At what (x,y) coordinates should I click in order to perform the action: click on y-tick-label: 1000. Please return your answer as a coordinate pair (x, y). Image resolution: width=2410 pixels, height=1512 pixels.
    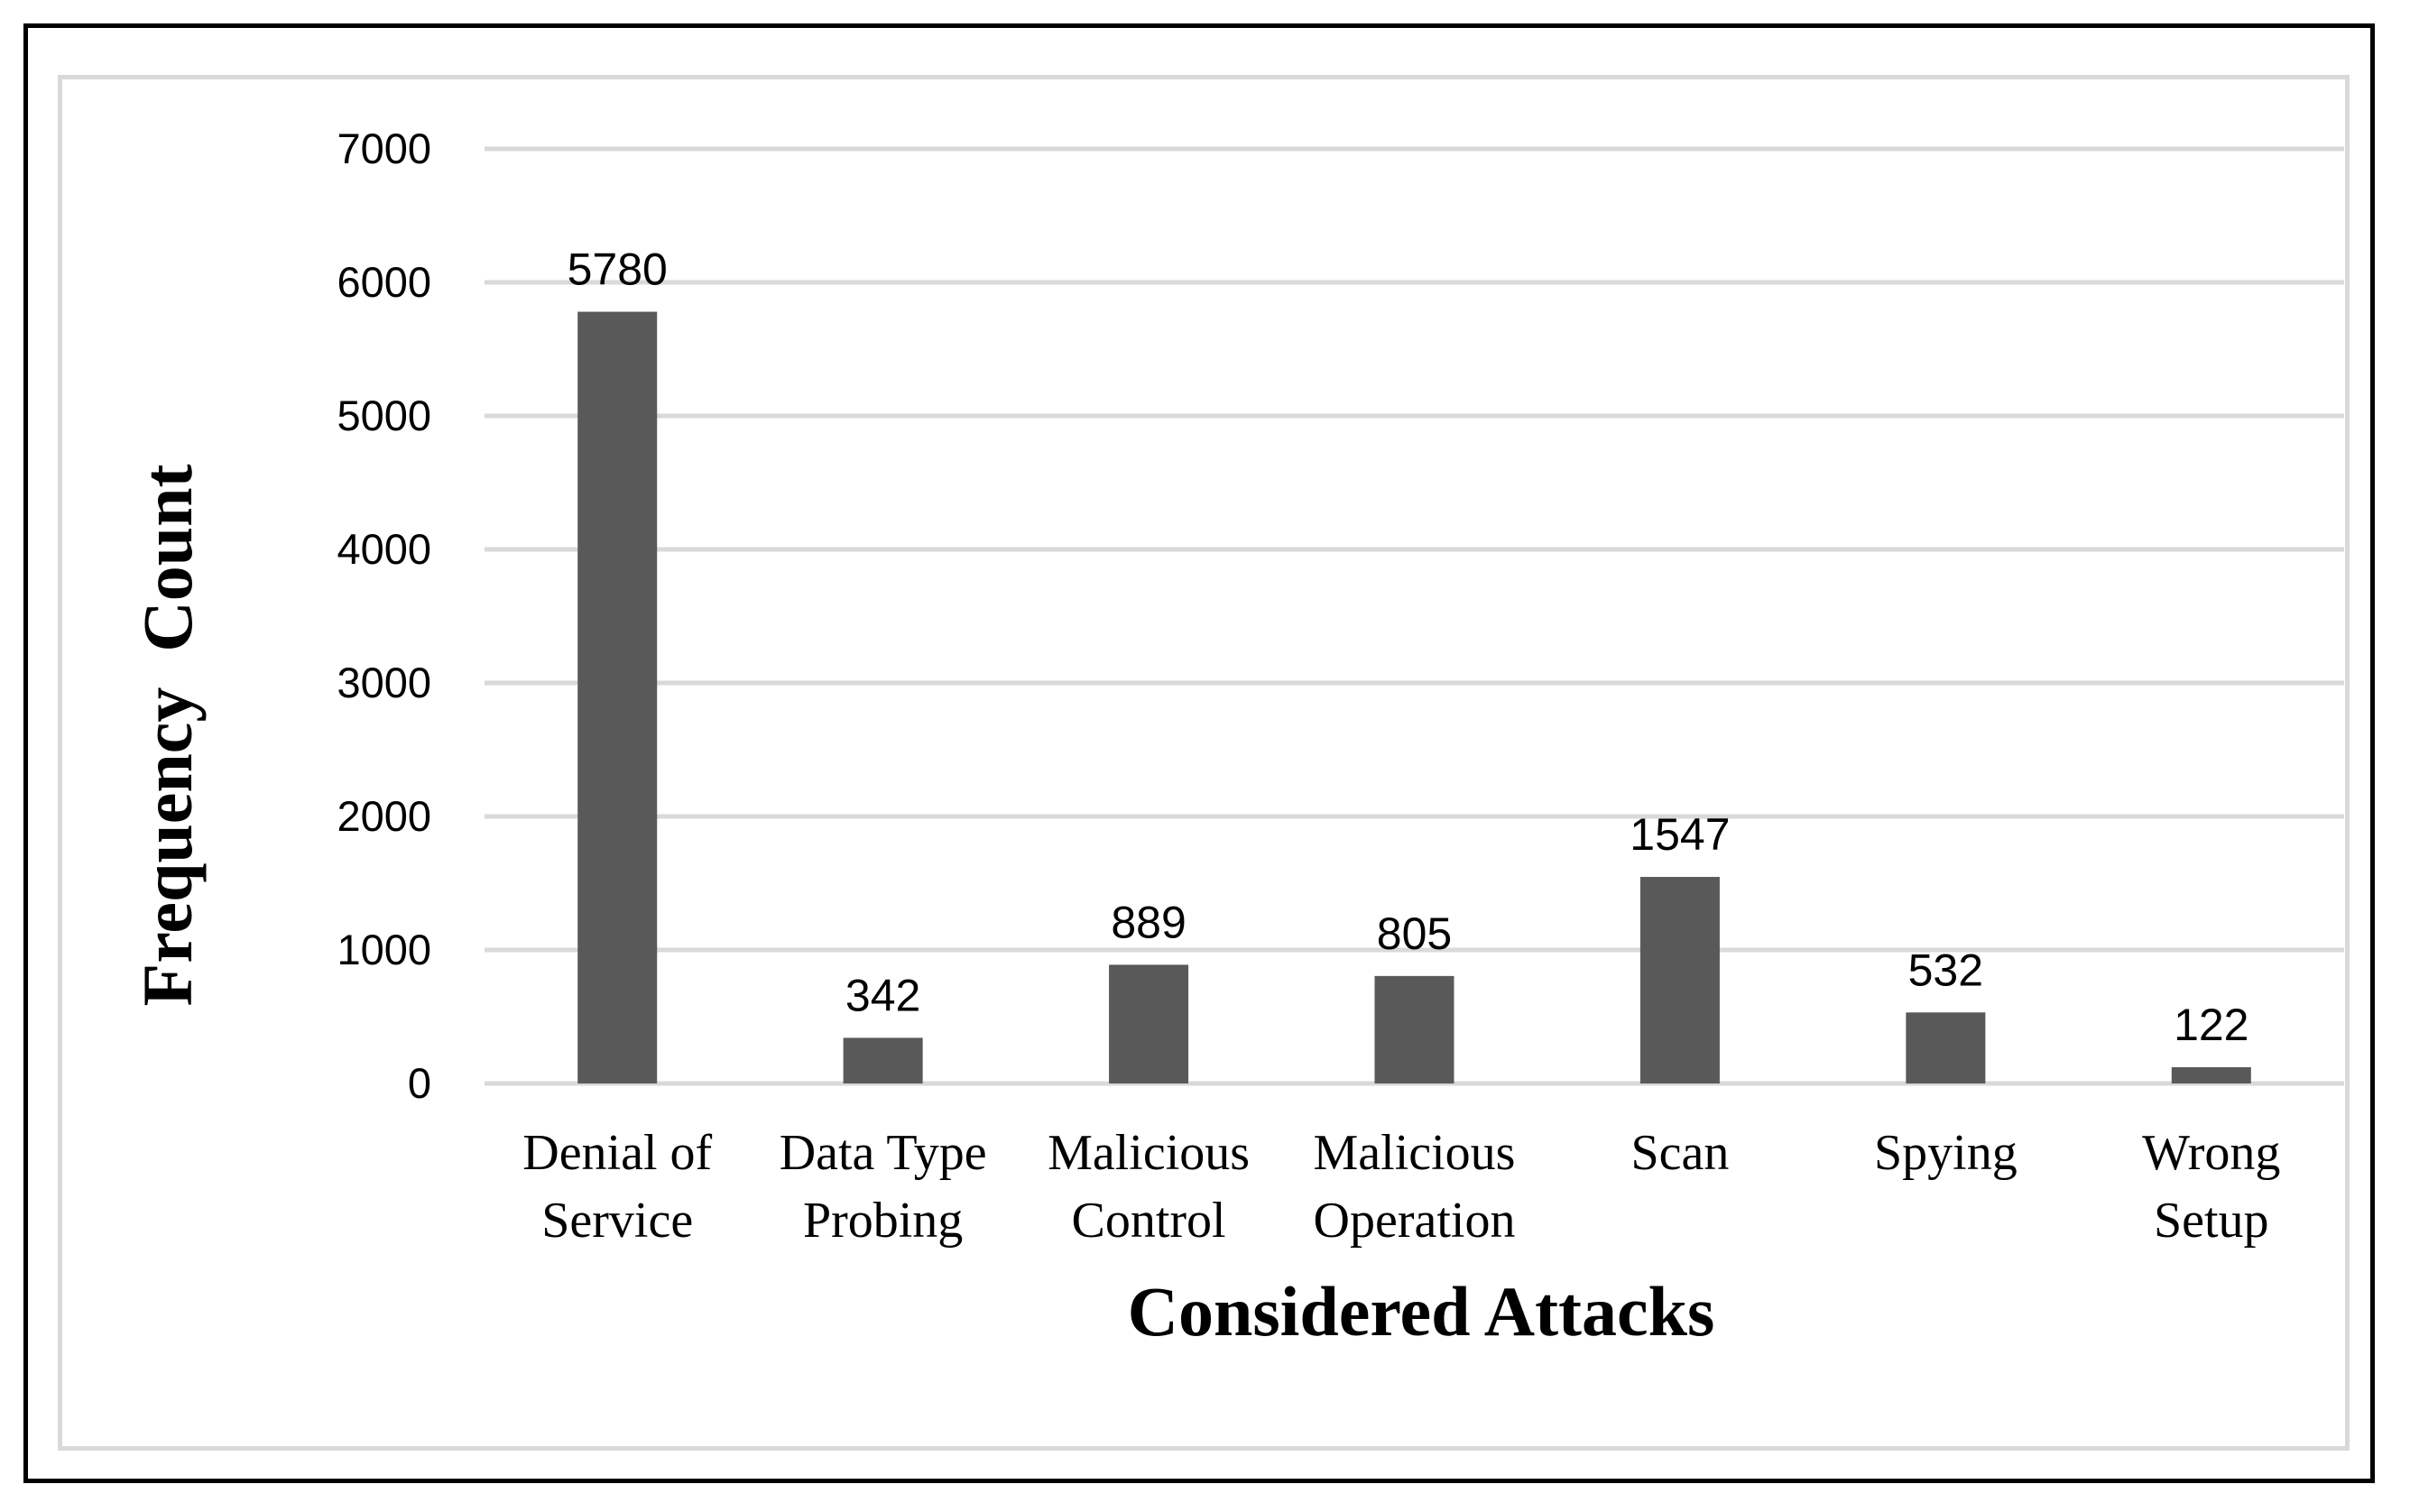
    Looking at the image, I should click on (384, 949).